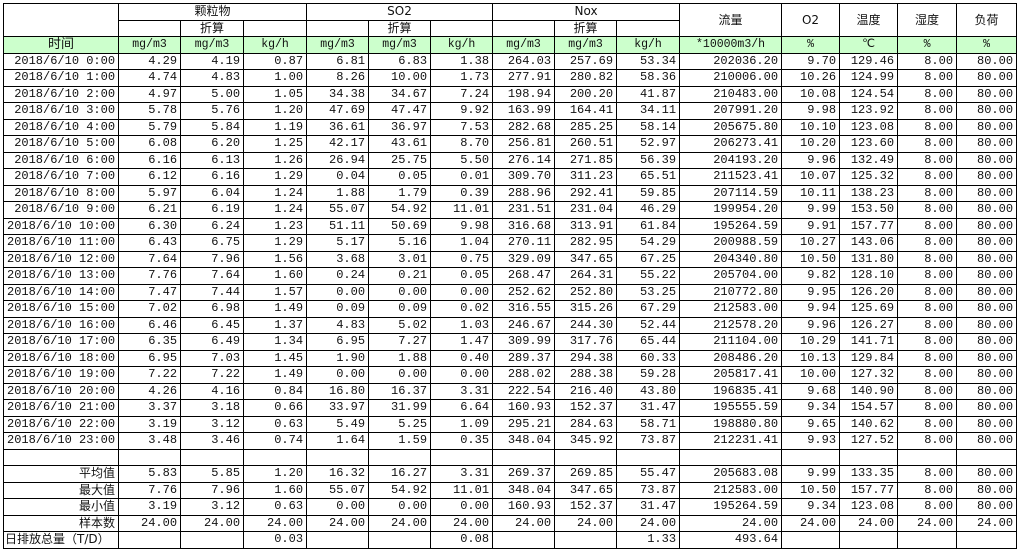 The image size is (1021, 552). What do you see at coordinates (212, 28) in the screenshot?
I see `converted-label: 折算` at bounding box center [212, 28].